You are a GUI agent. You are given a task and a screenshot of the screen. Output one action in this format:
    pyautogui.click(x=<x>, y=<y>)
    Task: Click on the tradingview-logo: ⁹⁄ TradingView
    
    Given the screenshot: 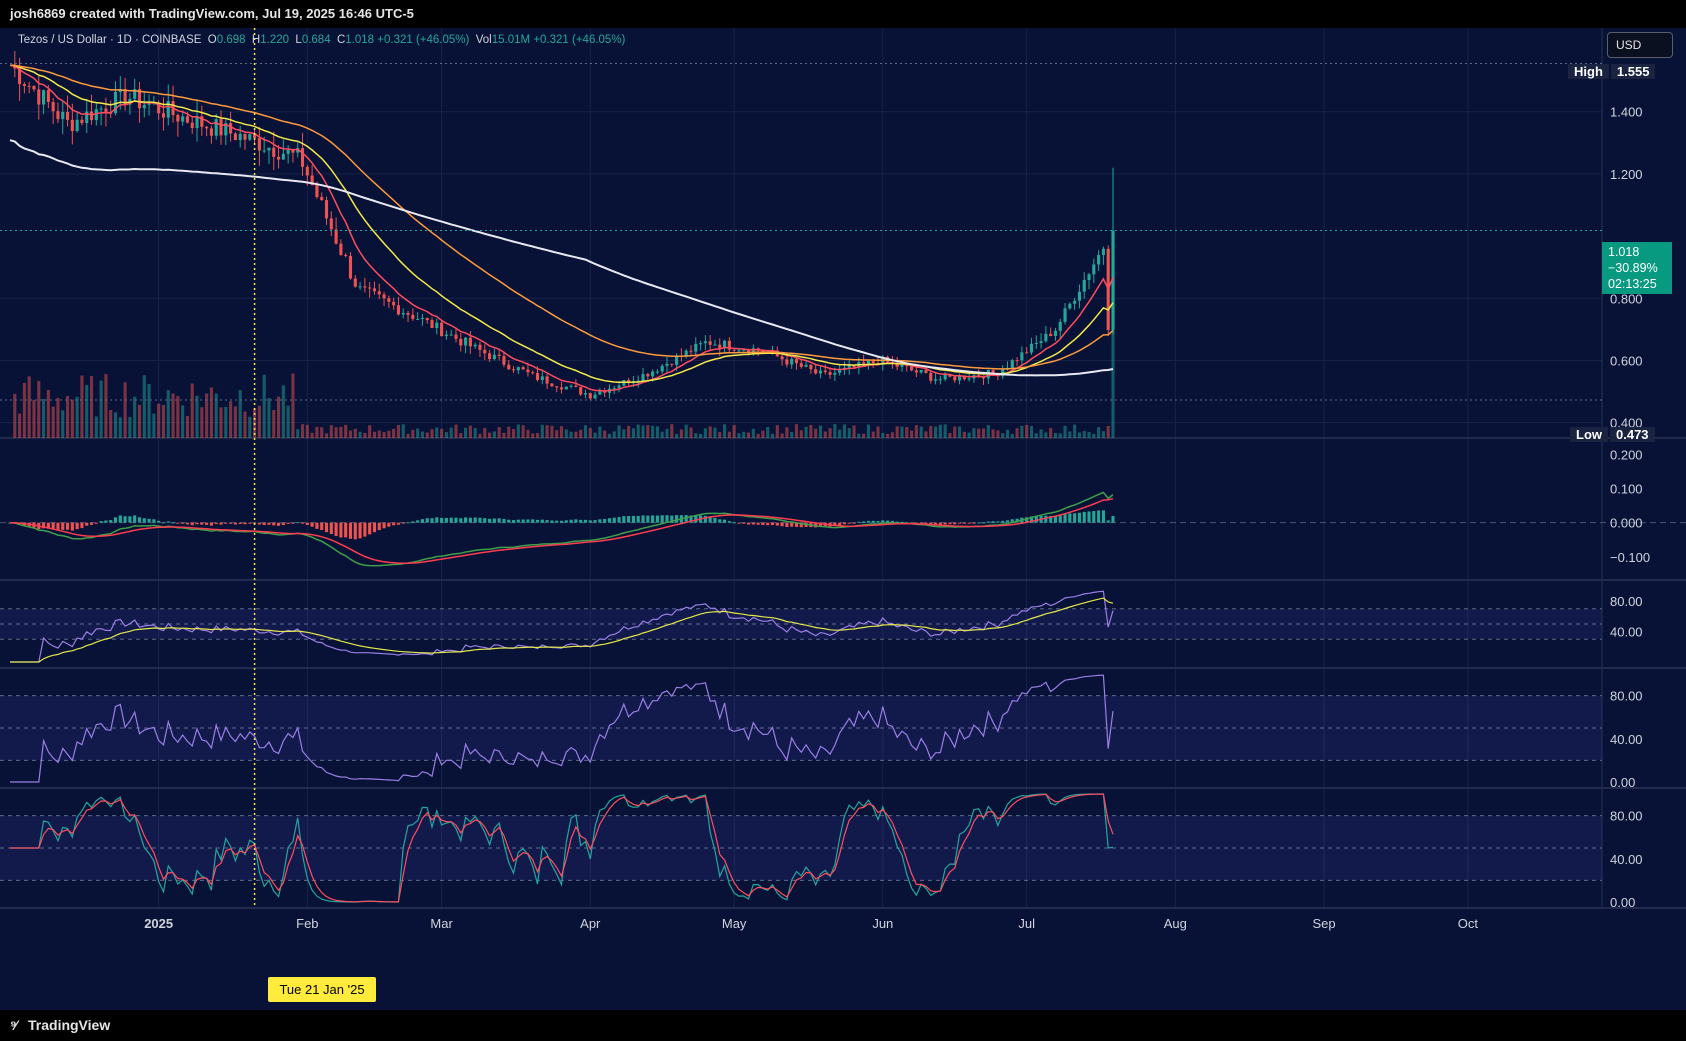 What is the action you would take?
    pyautogui.click(x=60, y=1025)
    